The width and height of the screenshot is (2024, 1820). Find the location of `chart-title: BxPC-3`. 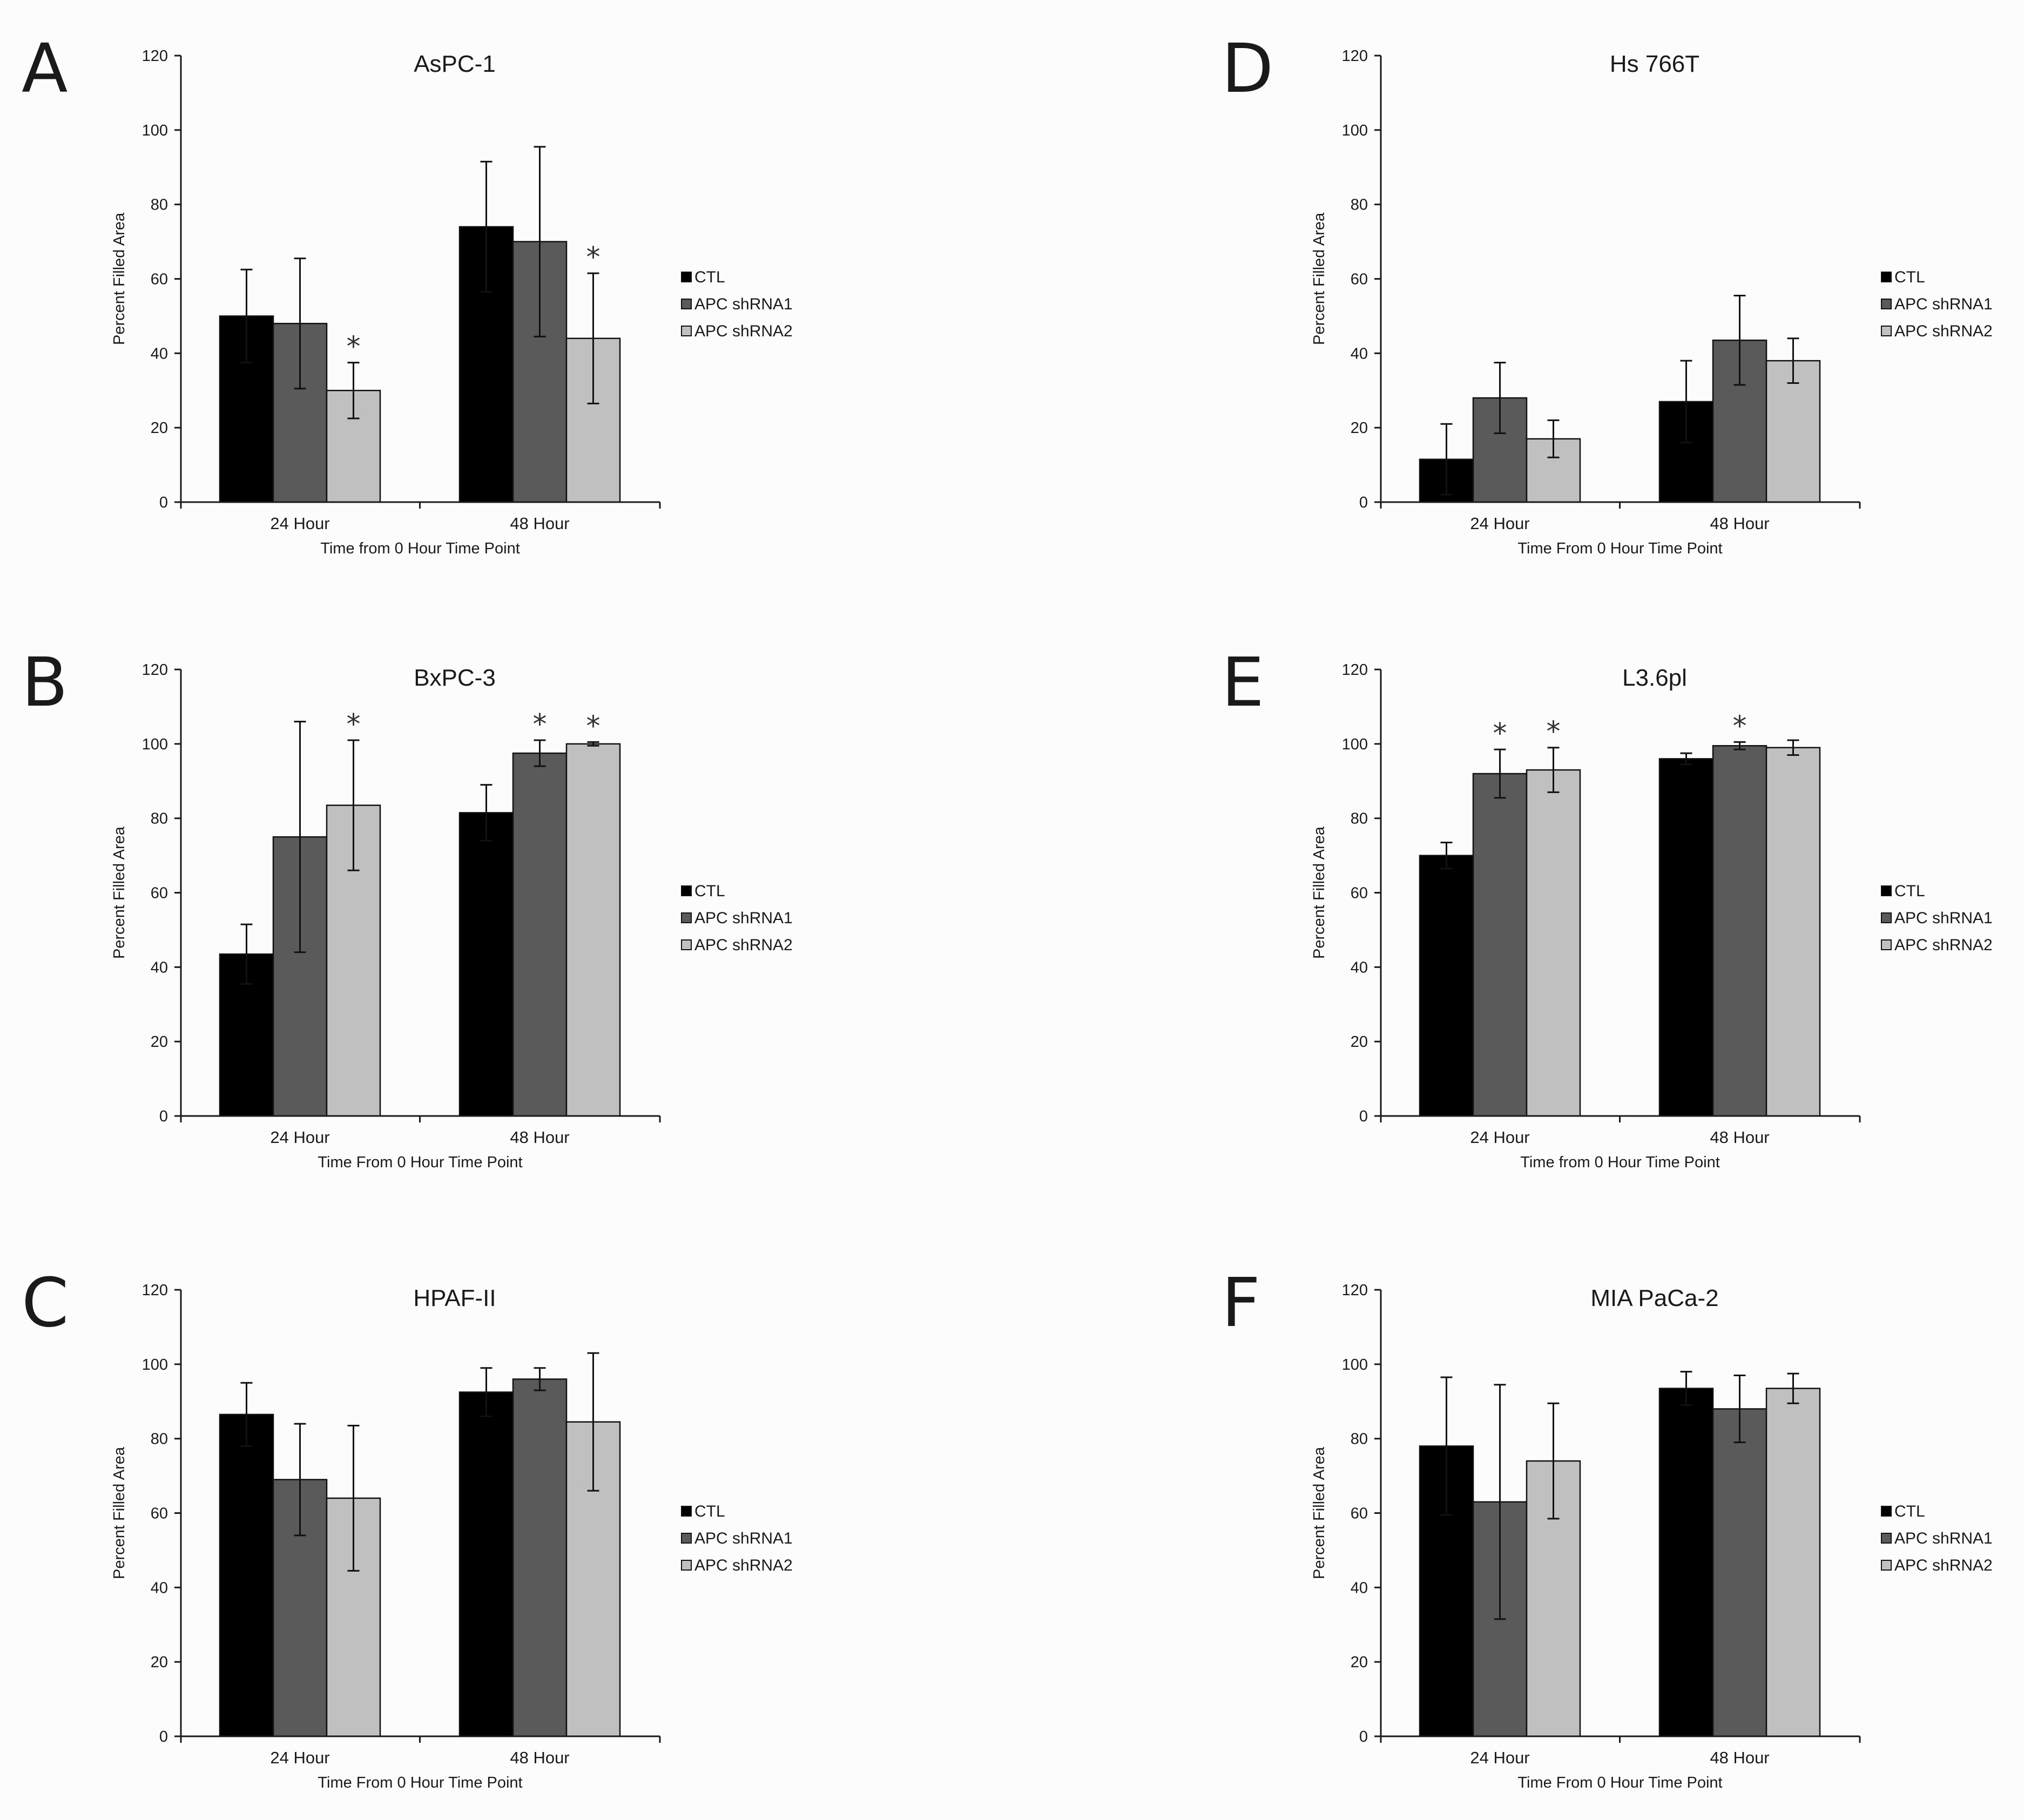

chart-title: BxPC-3 is located at coordinates (455, 678).